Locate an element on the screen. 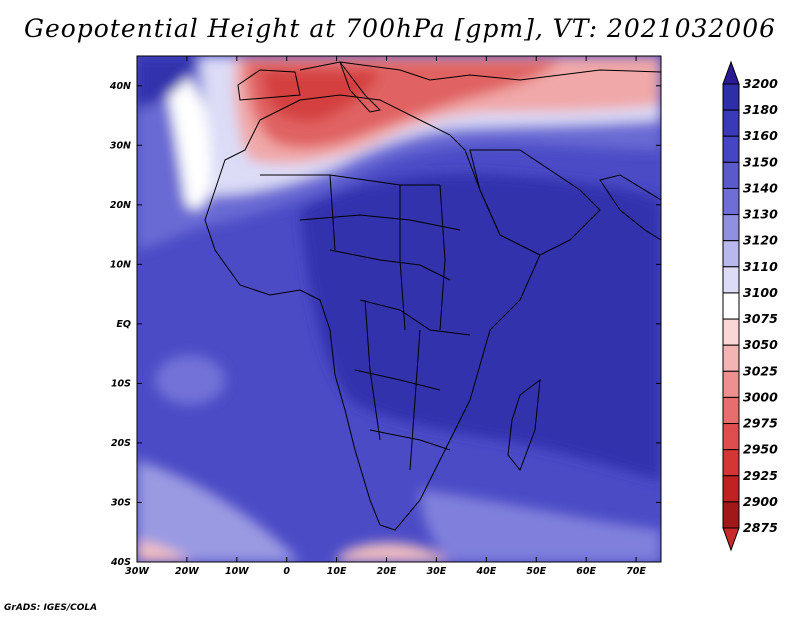 The height and width of the screenshot is (618, 800). colorbar-label: 3025 is located at coordinates (760, 370).